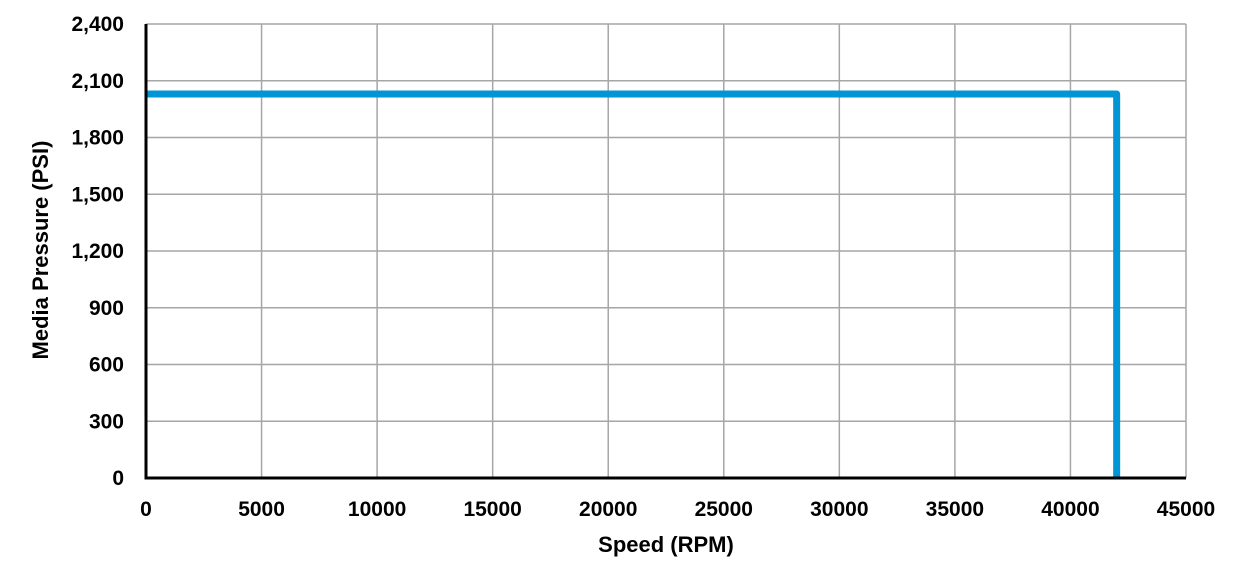  I want to click on y-tick-label: 1,200, so click(97, 251).